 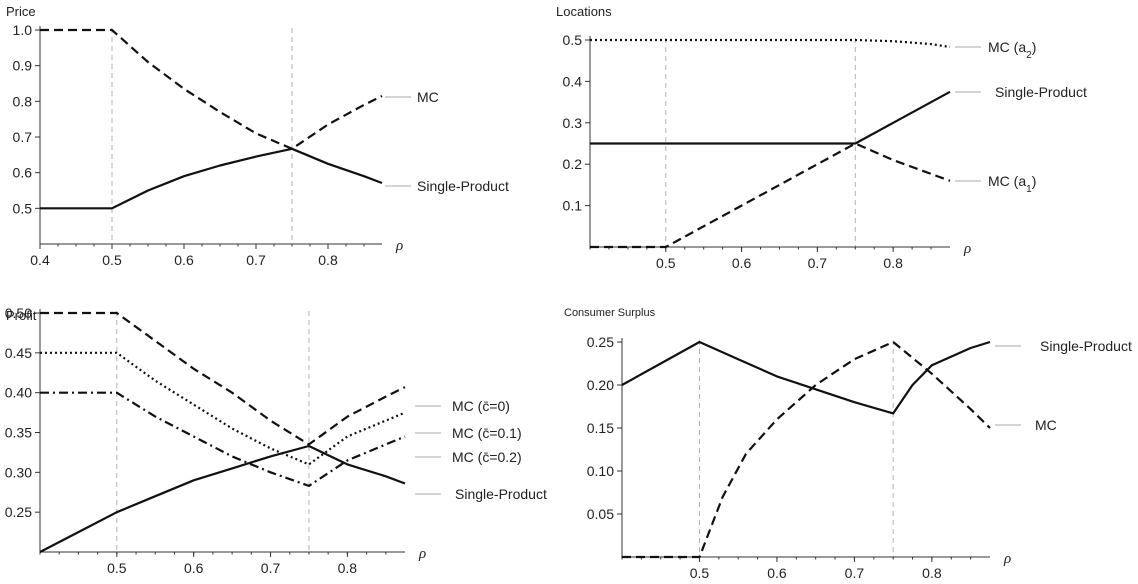 What do you see at coordinates (23, 66) in the screenshot?
I see `y-tick-label: 0.9` at bounding box center [23, 66].